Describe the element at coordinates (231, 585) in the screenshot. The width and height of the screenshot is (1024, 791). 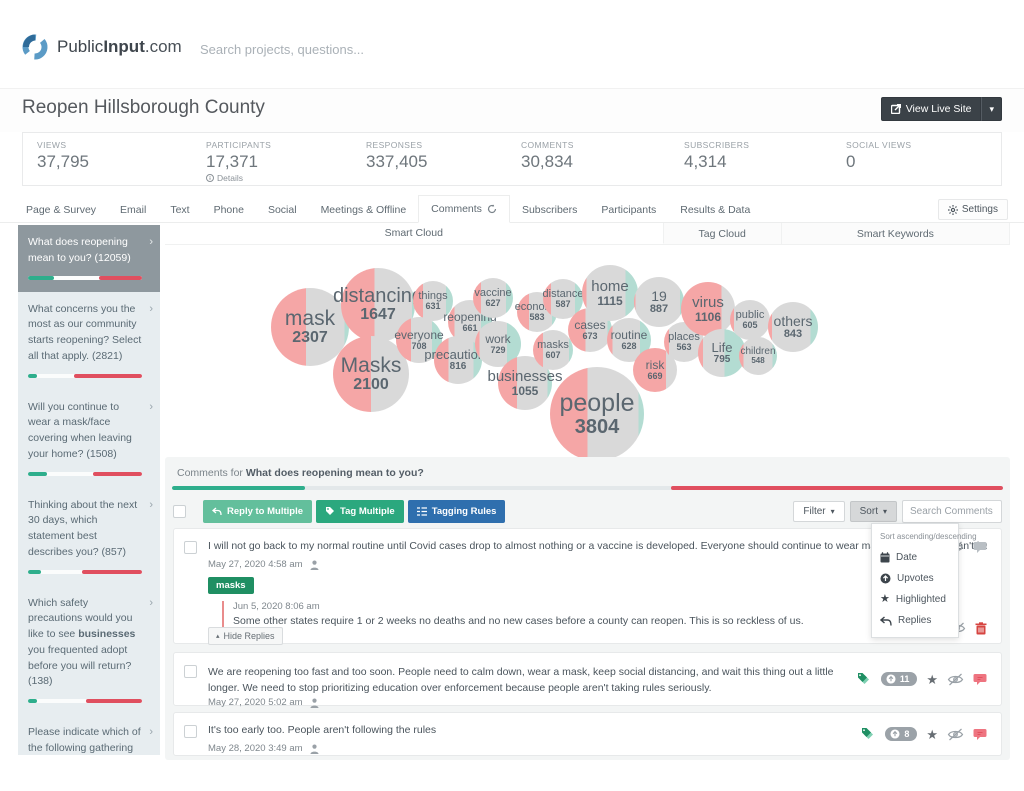
I see `comment-tag-badge: masks` at that location.